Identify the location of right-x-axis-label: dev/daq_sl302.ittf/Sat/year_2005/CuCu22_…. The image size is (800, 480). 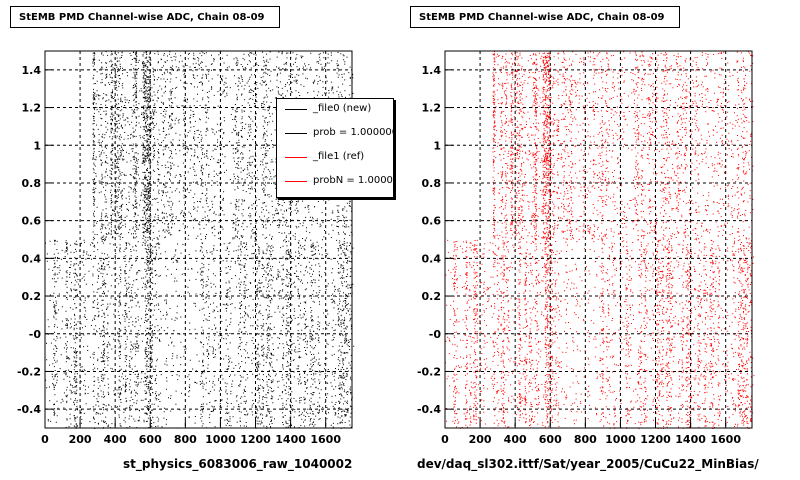
(588, 464).